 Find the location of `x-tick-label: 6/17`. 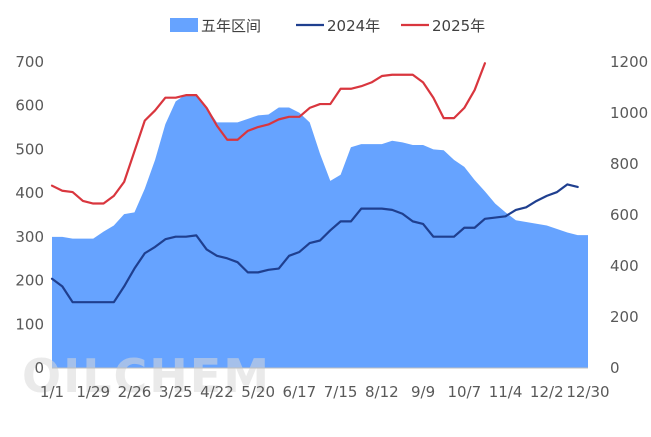

x-tick-label: 6/17 is located at coordinates (300, 392).